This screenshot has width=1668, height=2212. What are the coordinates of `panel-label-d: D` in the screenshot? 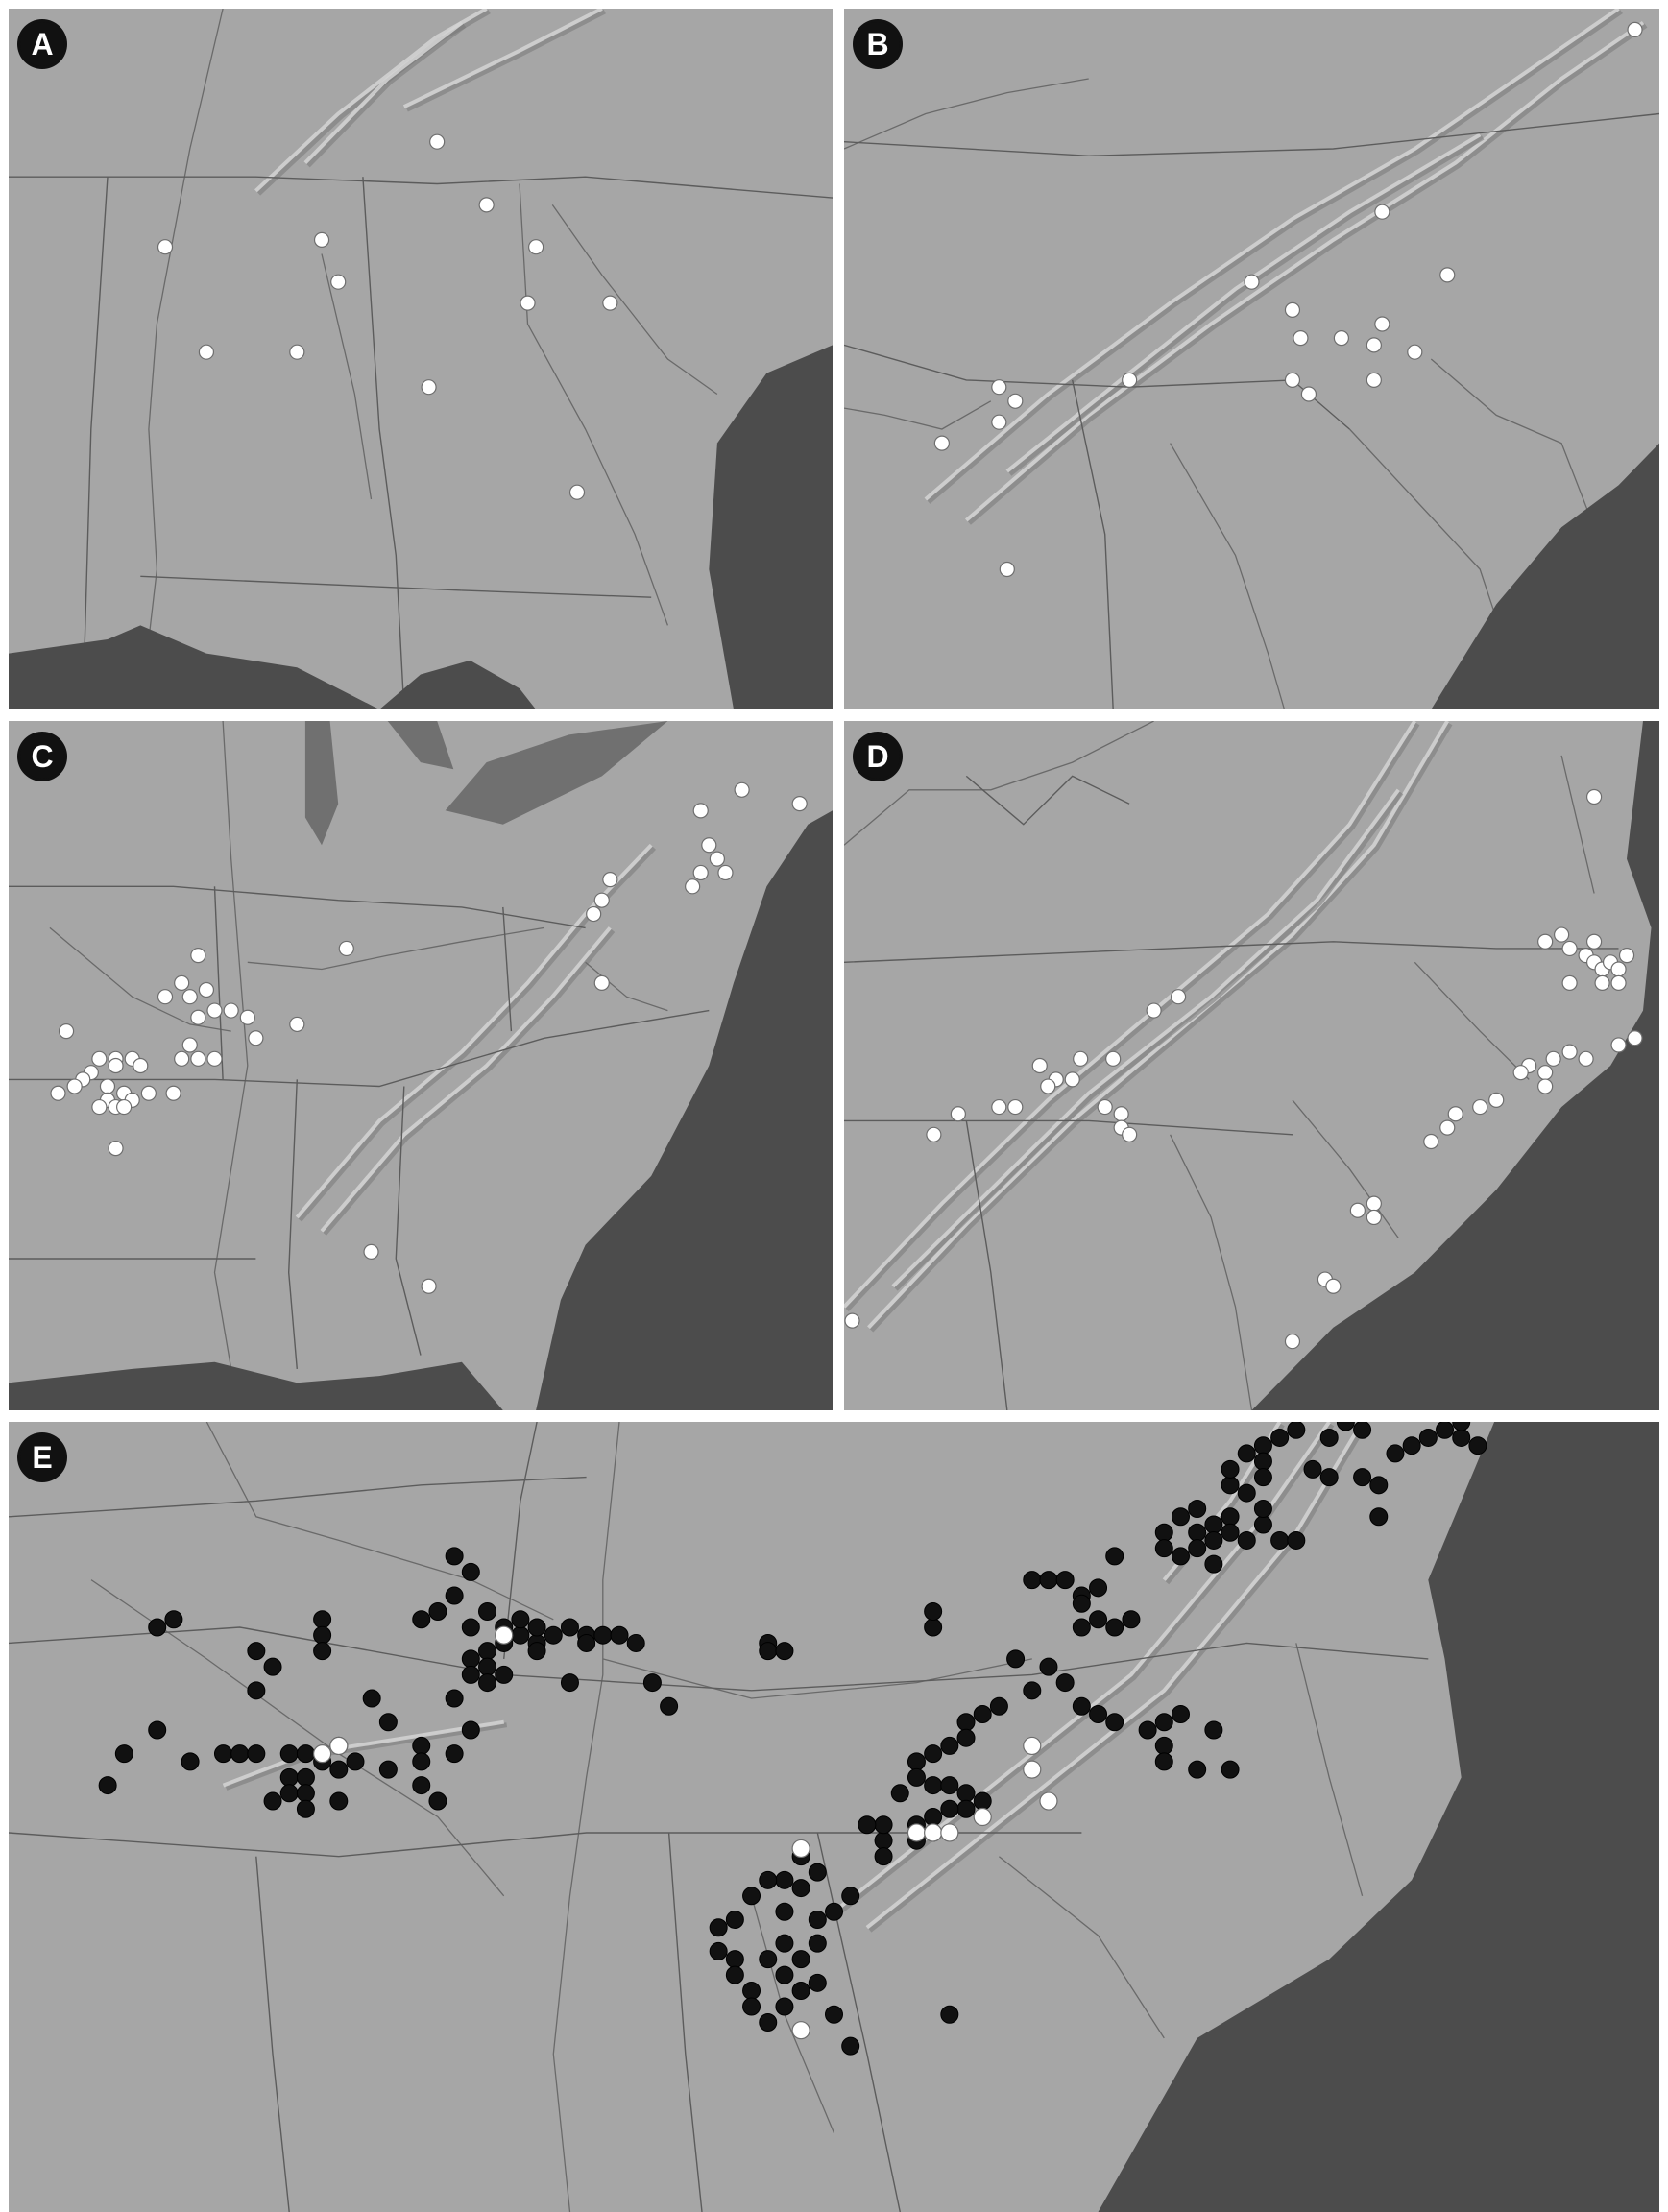 It's located at (878, 756).